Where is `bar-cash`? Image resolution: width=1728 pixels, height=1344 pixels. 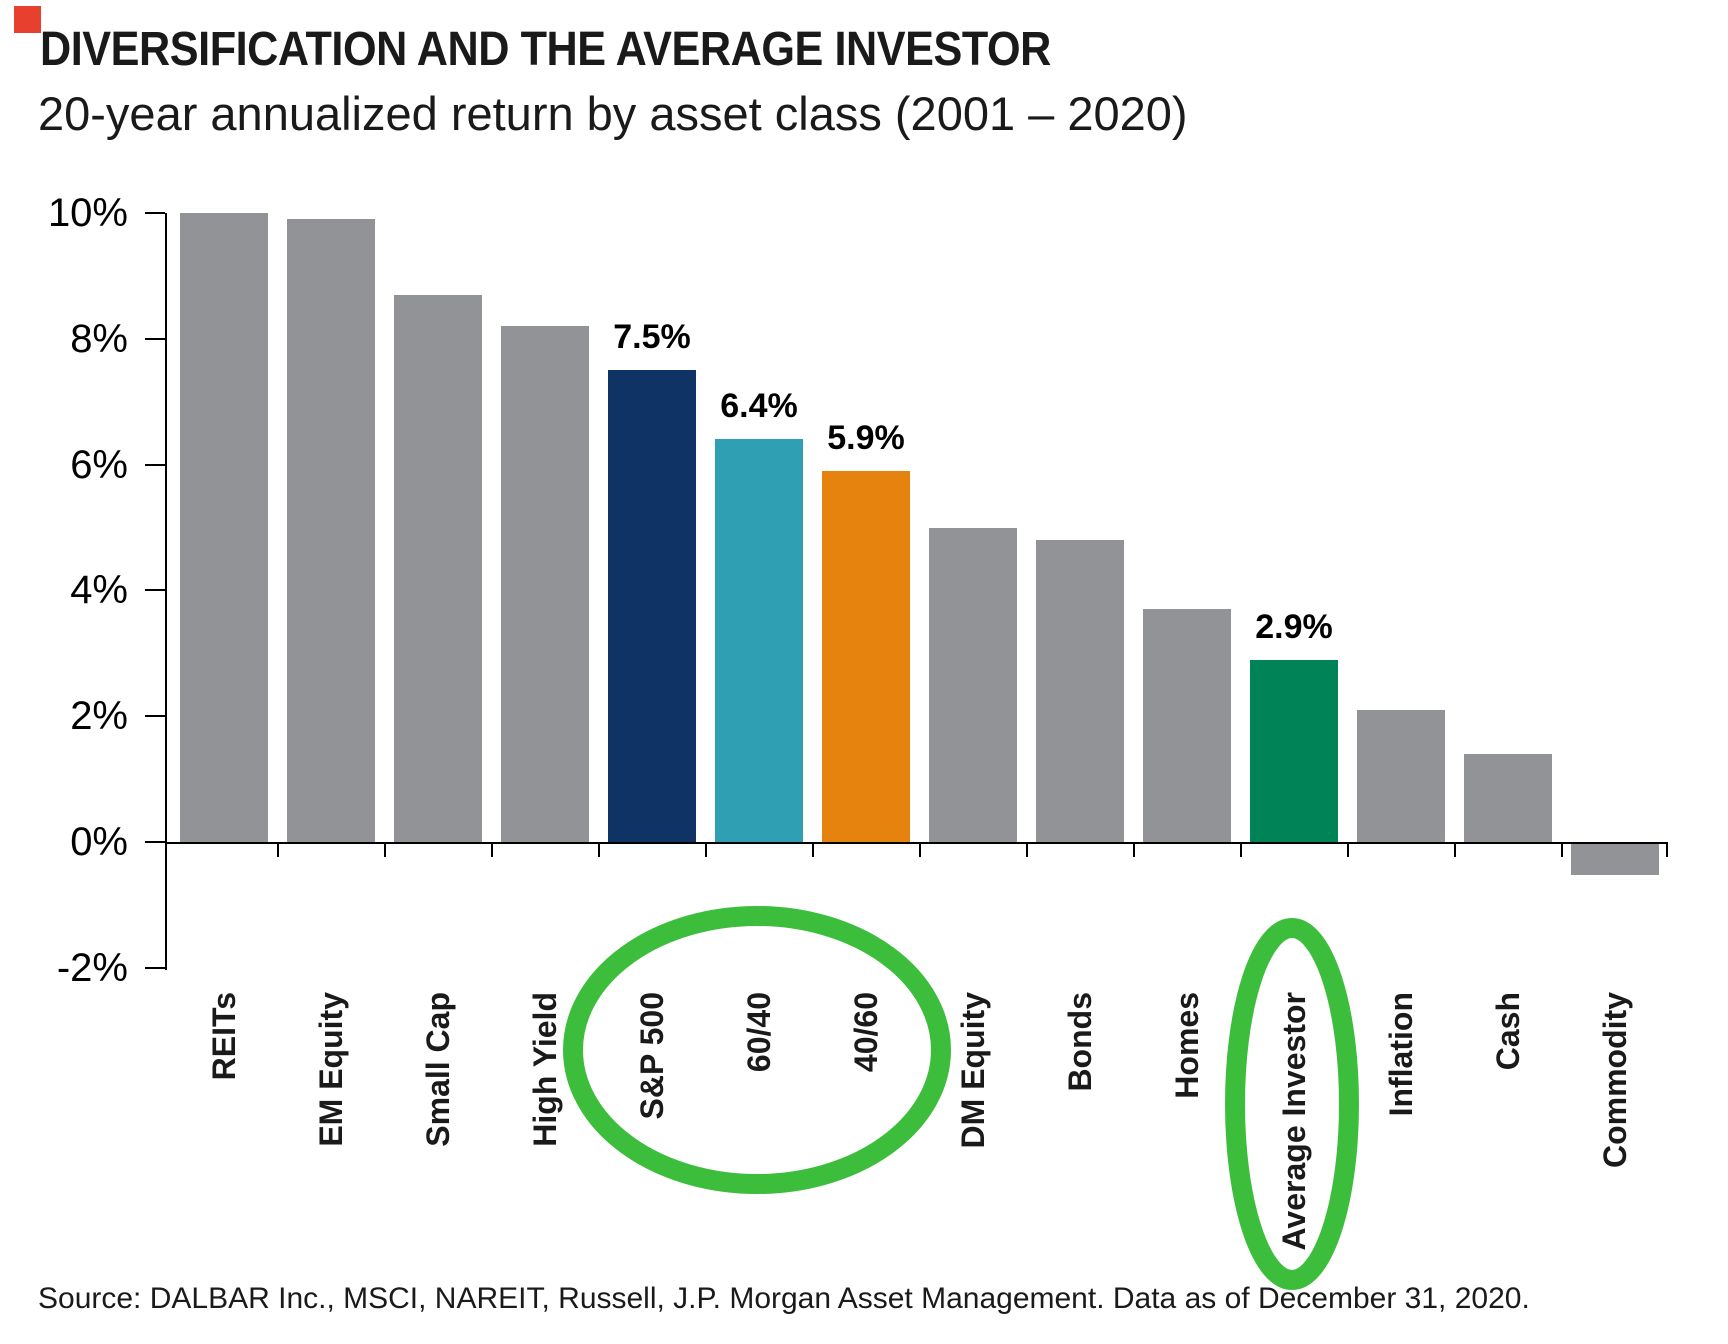 bar-cash is located at coordinates (1508, 797).